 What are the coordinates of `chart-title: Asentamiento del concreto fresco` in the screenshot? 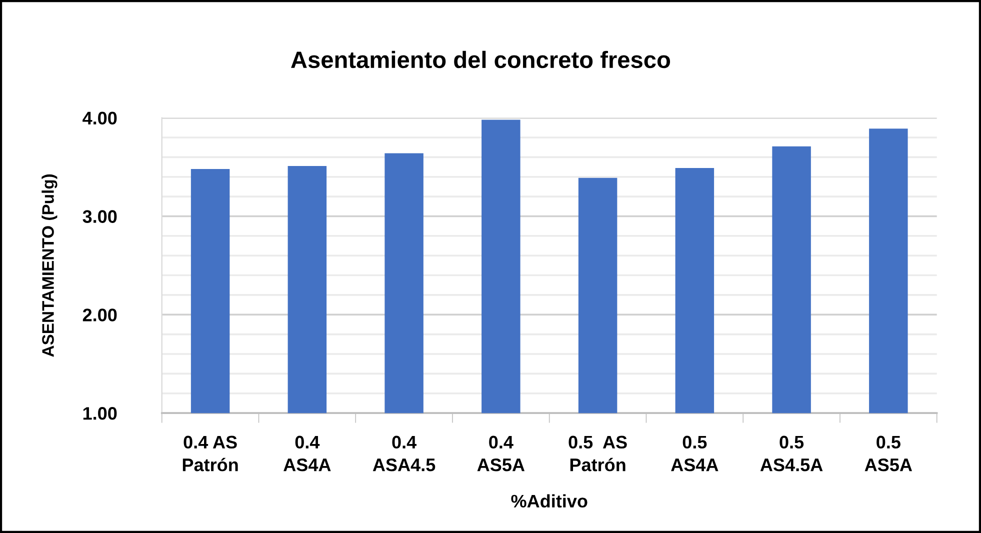 It's located at (480, 59).